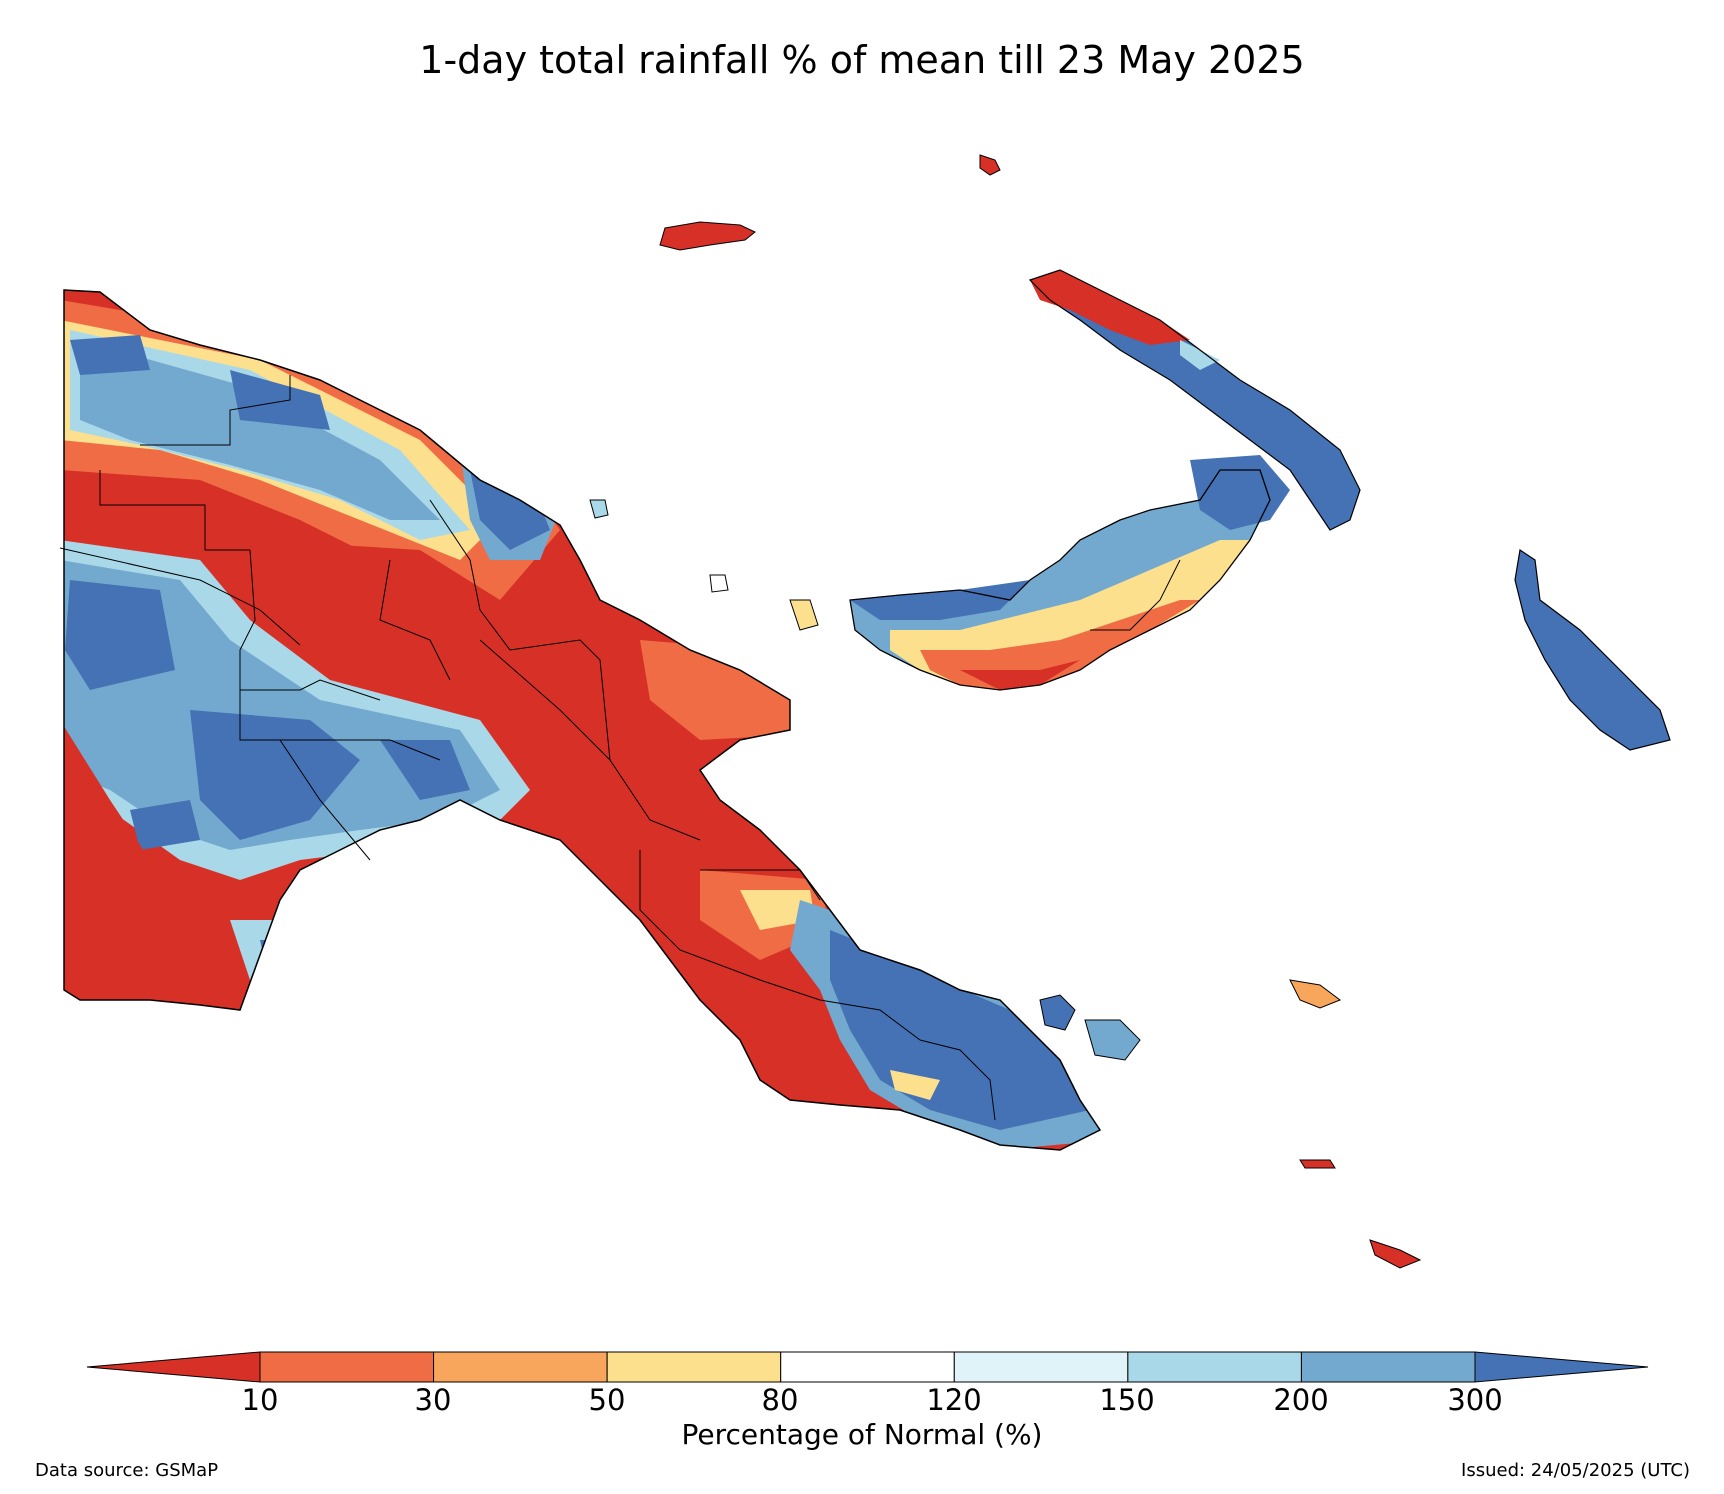 The width and height of the screenshot is (1724, 1494). What do you see at coordinates (1301, 1400) in the screenshot?
I see `colorbar-tick-label: 200` at bounding box center [1301, 1400].